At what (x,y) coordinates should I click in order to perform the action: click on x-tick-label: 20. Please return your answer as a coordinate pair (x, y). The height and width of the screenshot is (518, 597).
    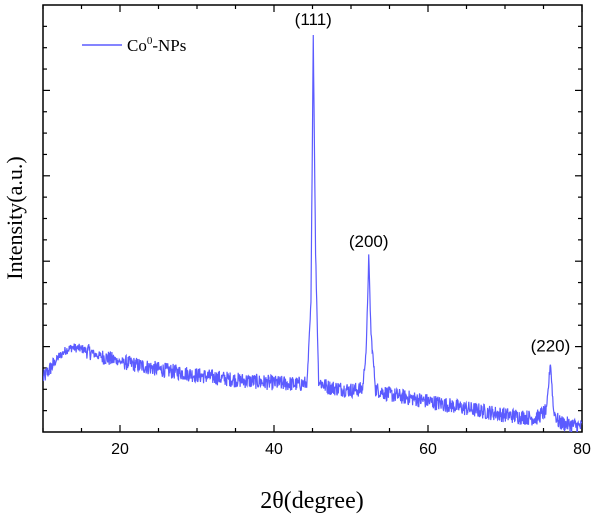
    Looking at the image, I should click on (120, 449).